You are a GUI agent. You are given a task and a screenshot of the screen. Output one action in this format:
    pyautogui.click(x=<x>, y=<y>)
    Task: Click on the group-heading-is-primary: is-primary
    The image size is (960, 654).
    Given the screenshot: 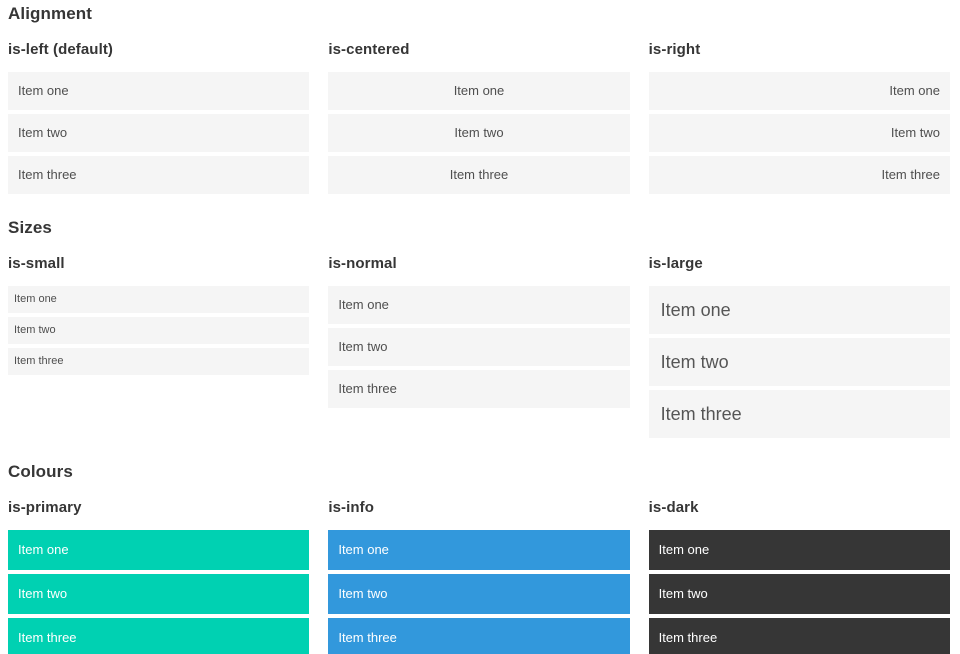 What is the action you would take?
    pyautogui.click(x=45, y=507)
    